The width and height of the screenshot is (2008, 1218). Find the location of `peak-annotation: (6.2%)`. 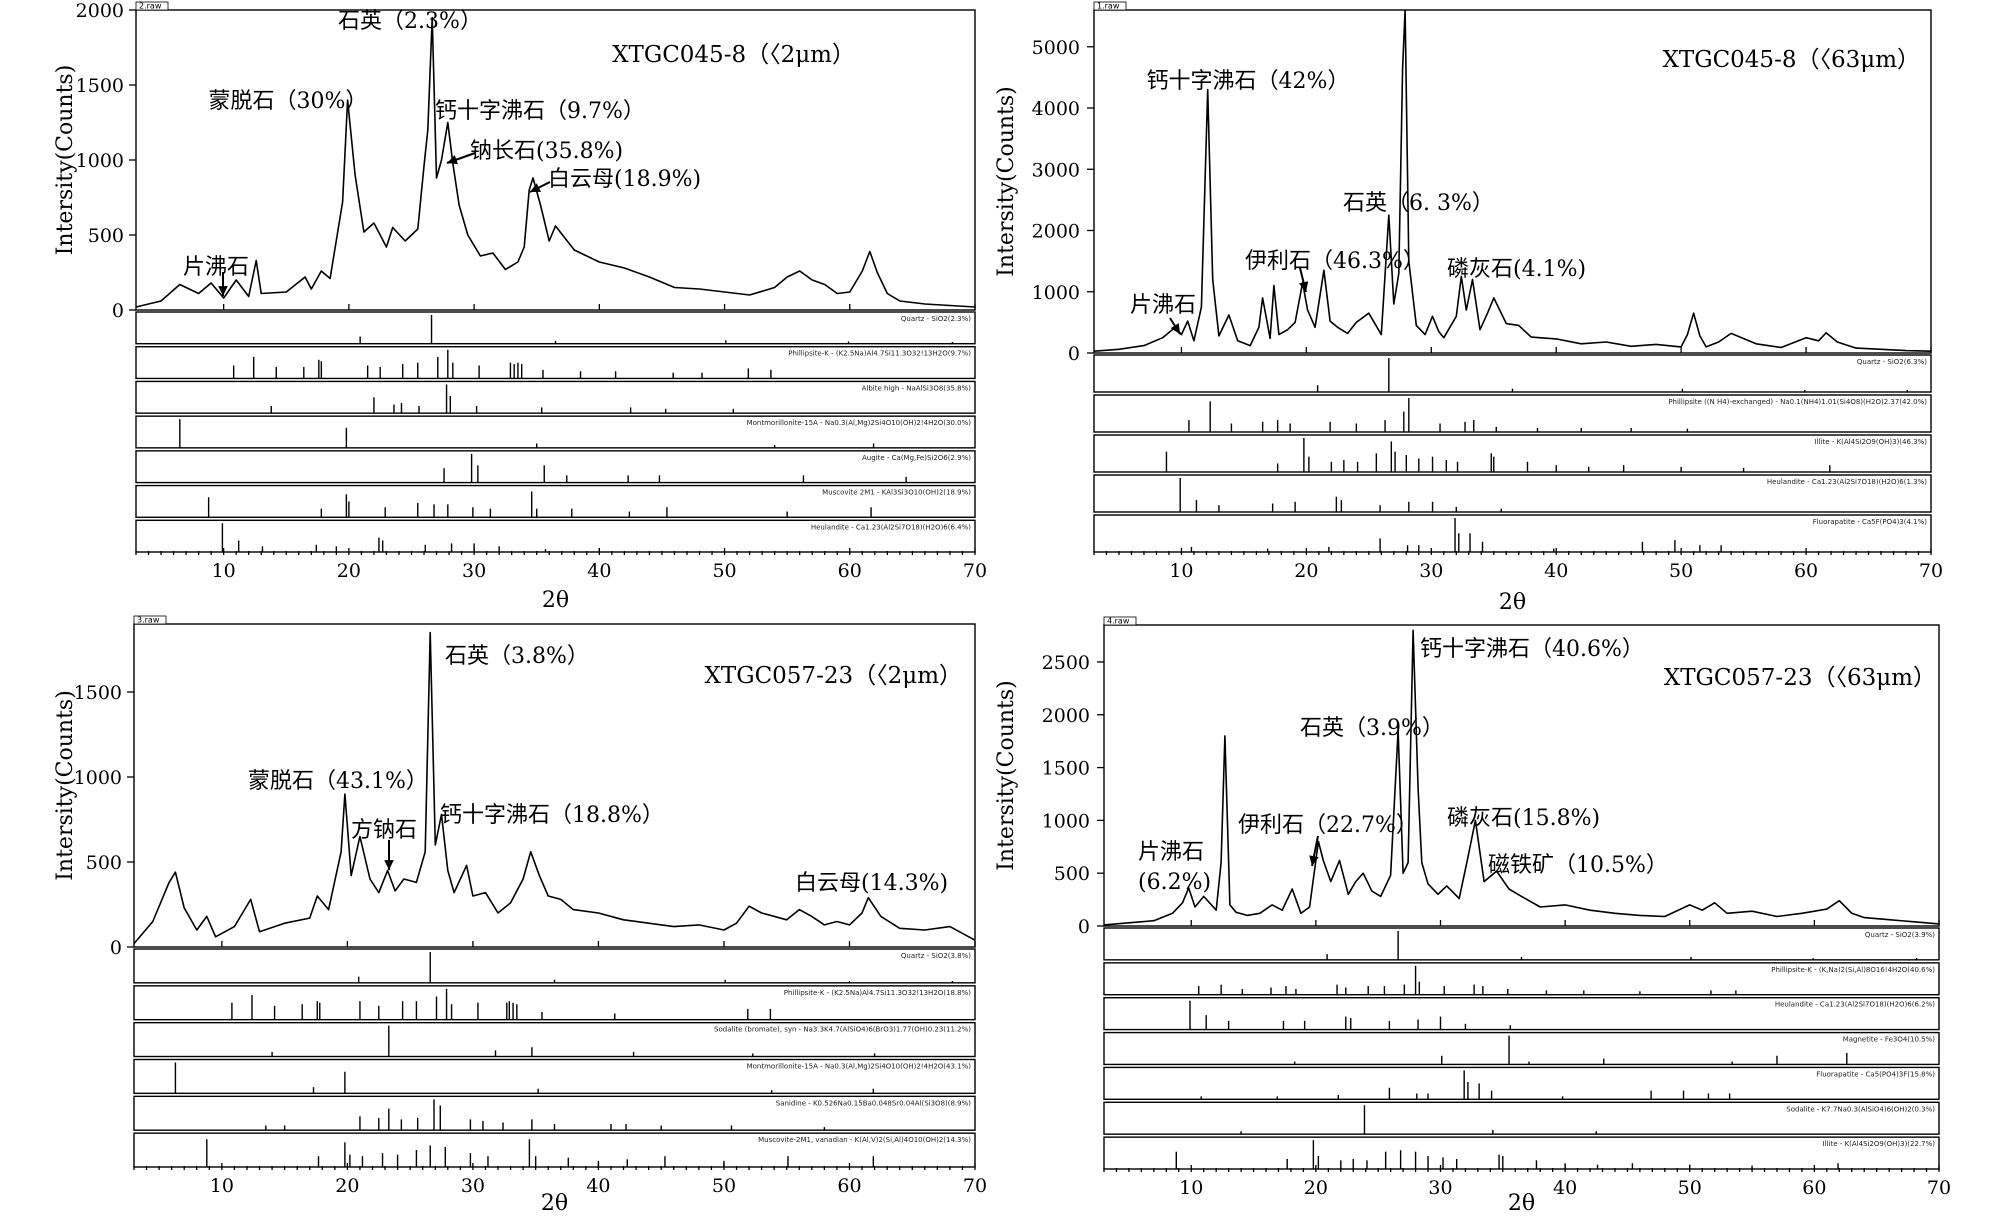

peak-annotation: (6.2%) is located at coordinates (1174, 882).